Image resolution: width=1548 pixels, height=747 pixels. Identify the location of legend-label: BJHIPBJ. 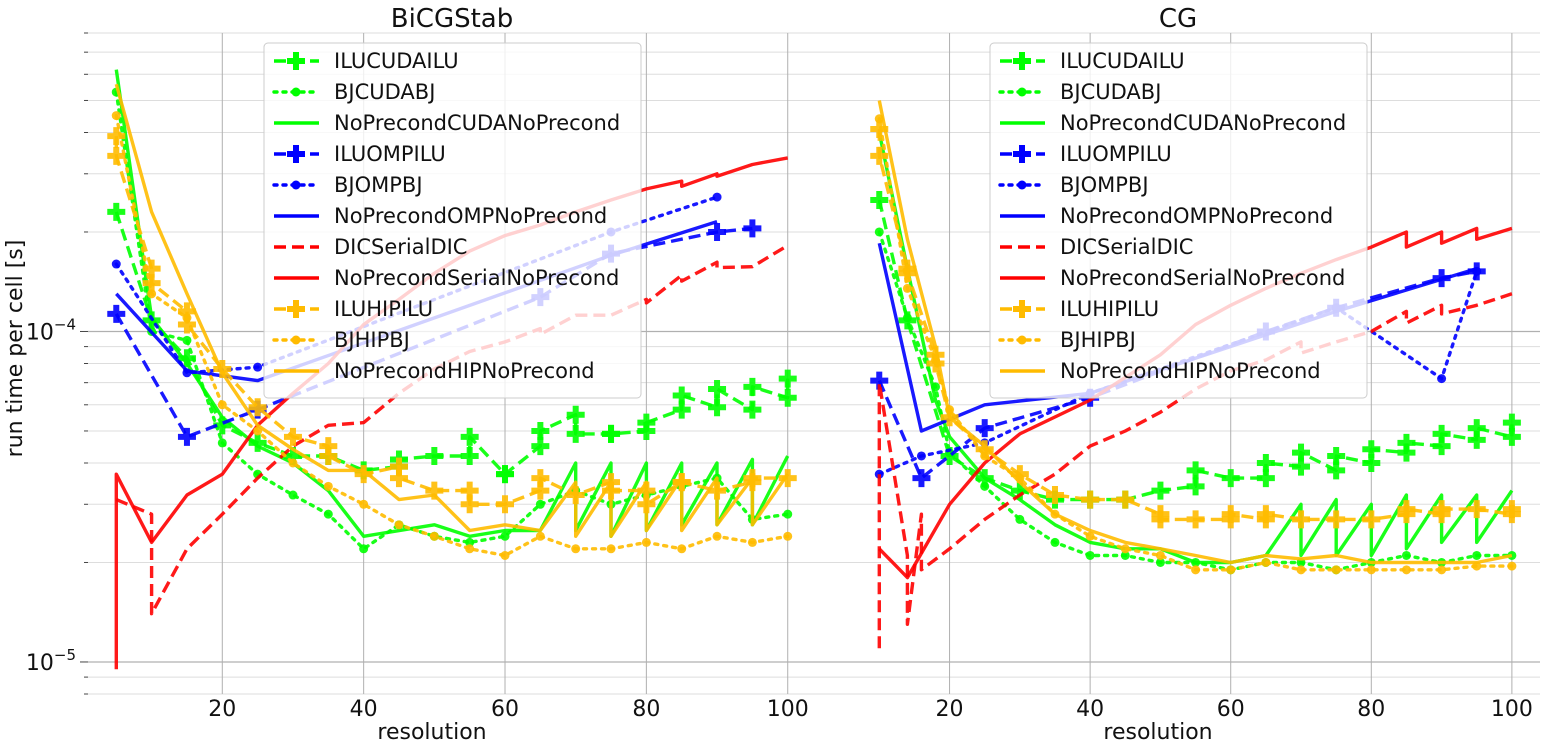
(1098, 340).